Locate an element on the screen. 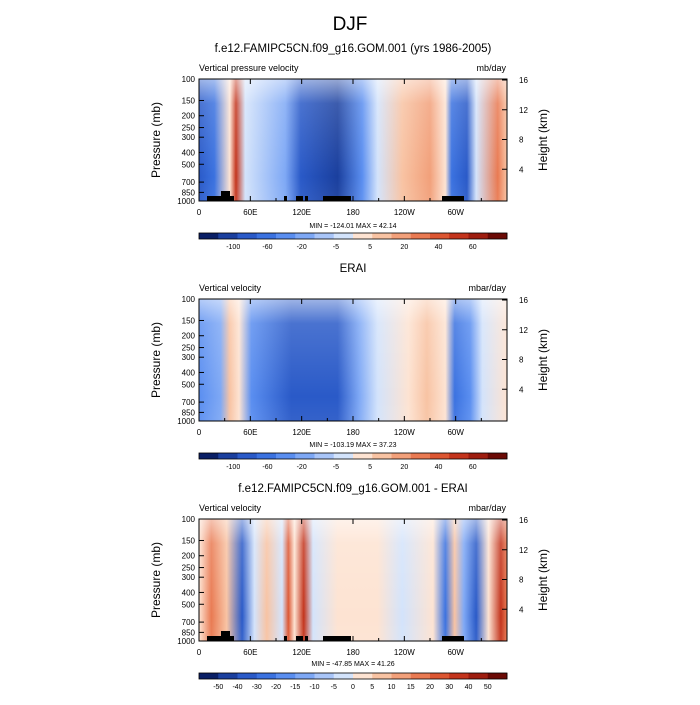 The height and width of the screenshot is (705, 700). x-tick-label: 120W is located at coordinates (404, 212).